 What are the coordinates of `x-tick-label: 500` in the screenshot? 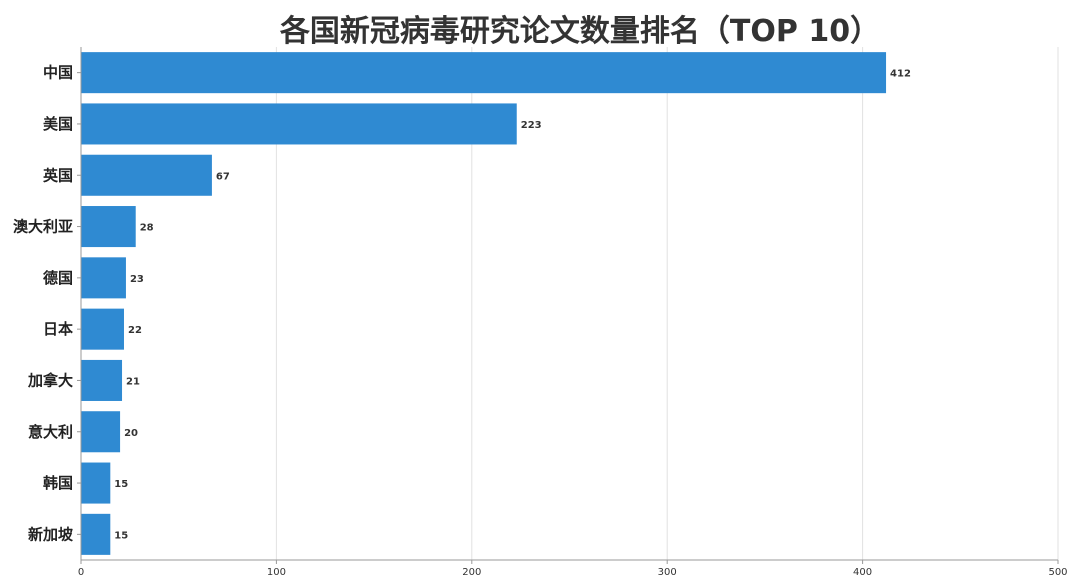 It's located at (1057, 572).